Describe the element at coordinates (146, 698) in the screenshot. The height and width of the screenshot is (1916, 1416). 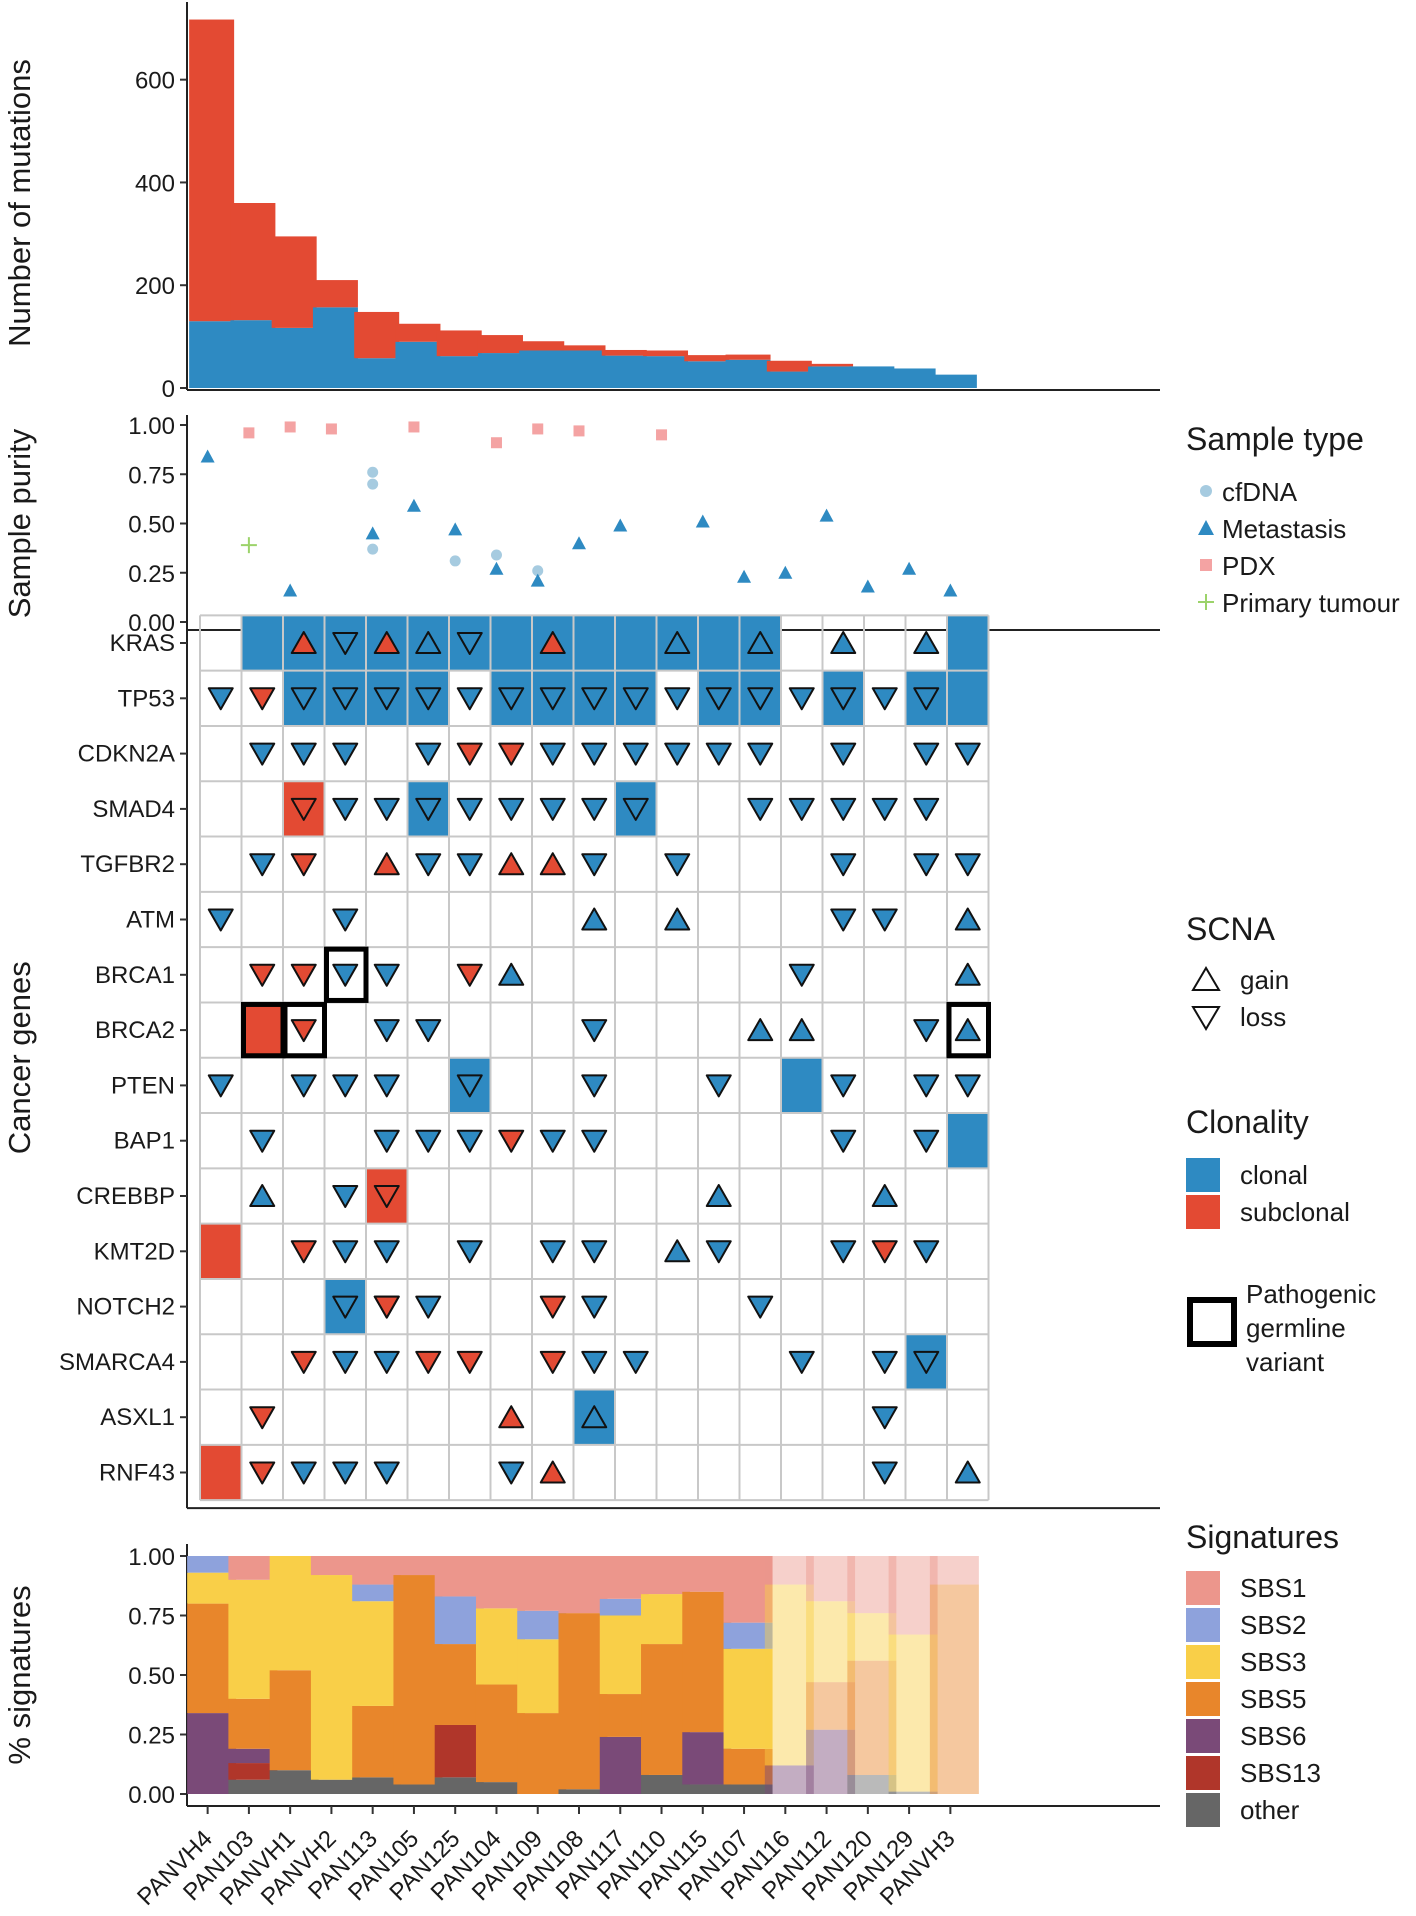
I see `gene-label-tp53: TP53` at that location.